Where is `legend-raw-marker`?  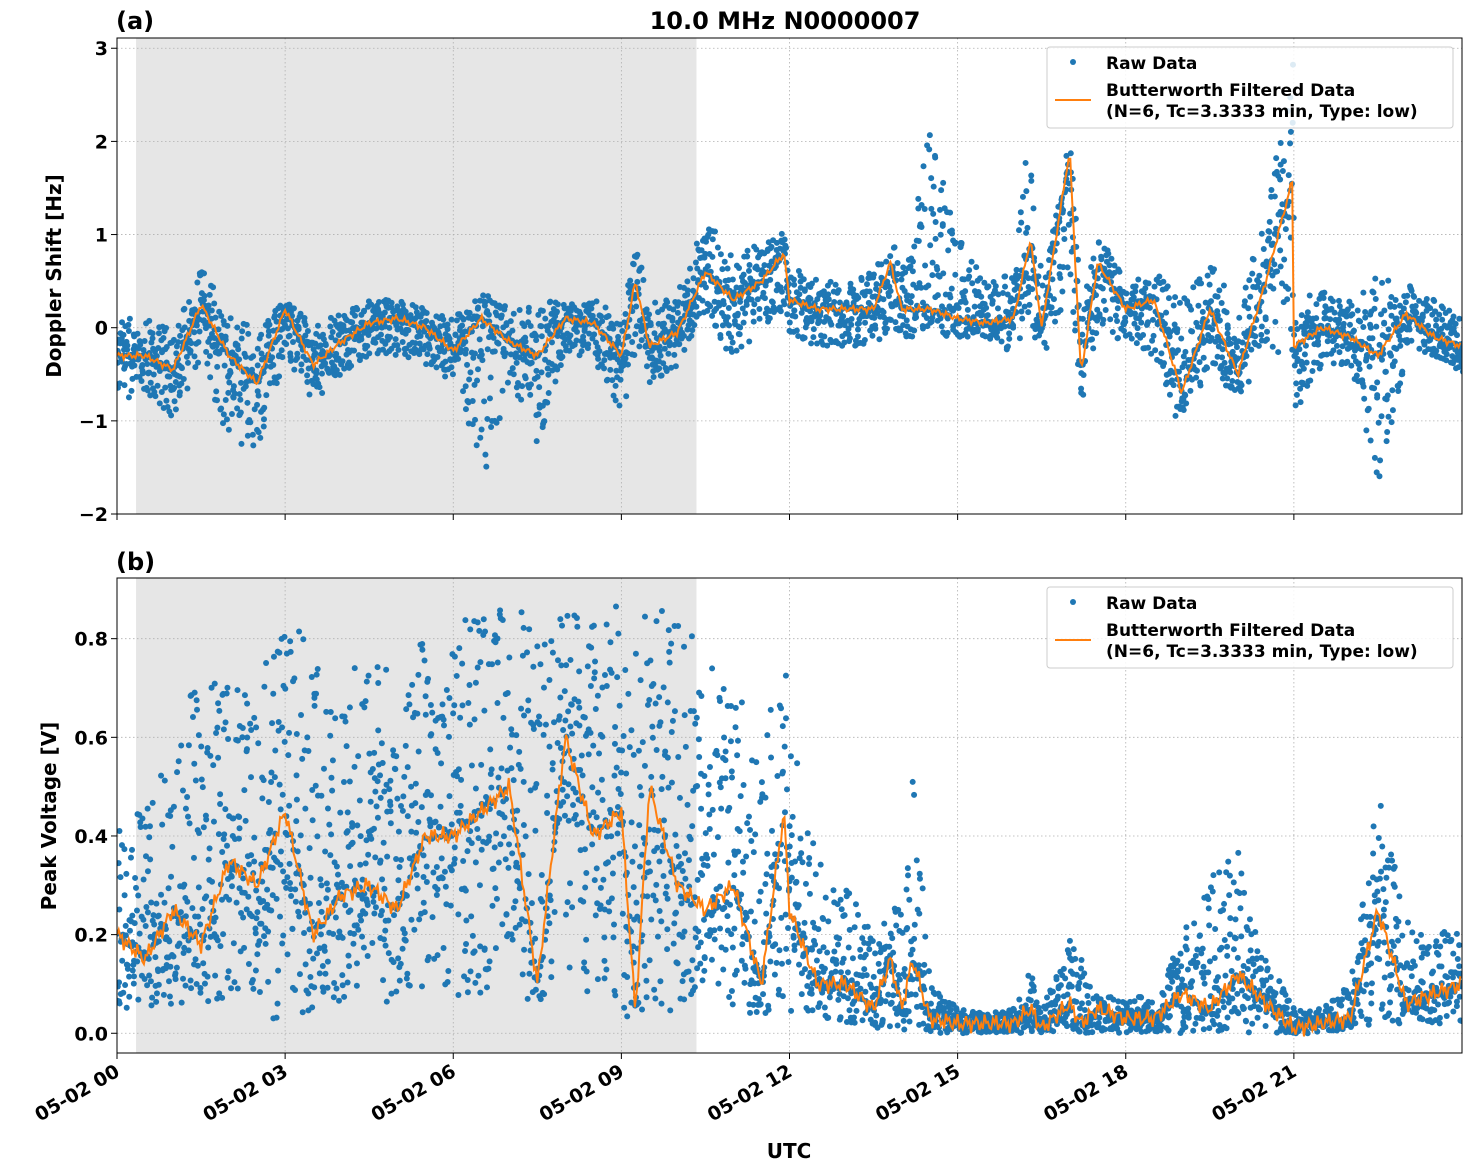 legend-raw-marker is located at coordinates (1073, 62).